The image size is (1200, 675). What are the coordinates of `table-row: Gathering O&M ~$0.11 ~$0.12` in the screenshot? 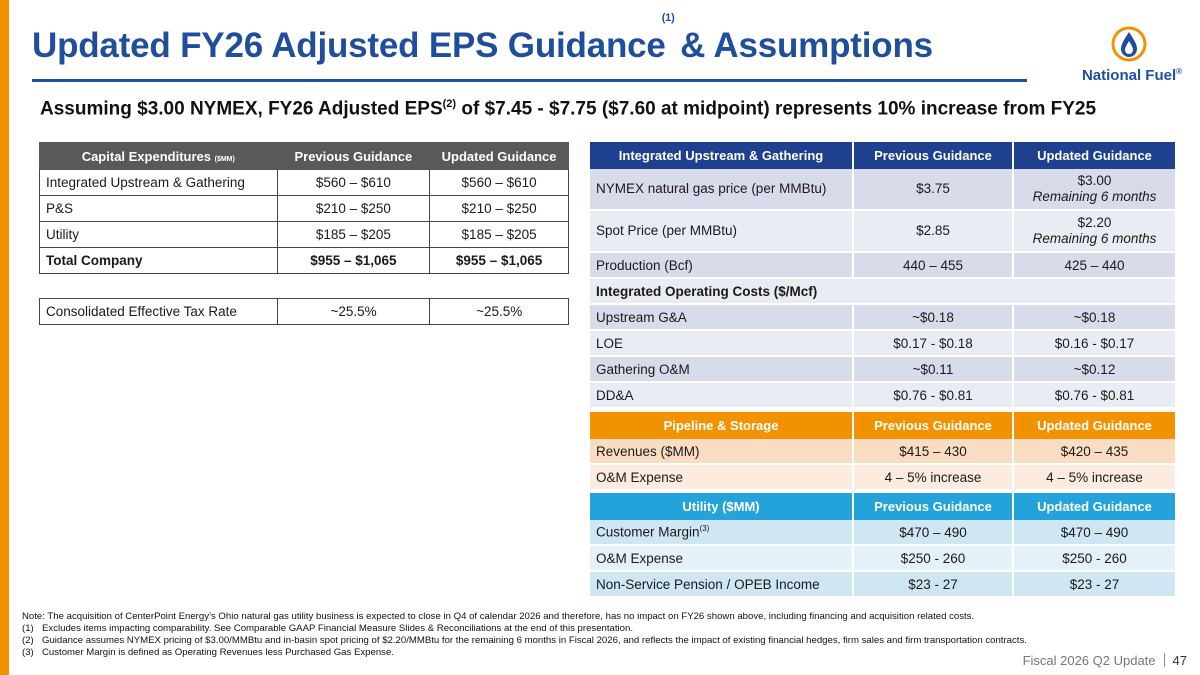 It's located at (883, 370).